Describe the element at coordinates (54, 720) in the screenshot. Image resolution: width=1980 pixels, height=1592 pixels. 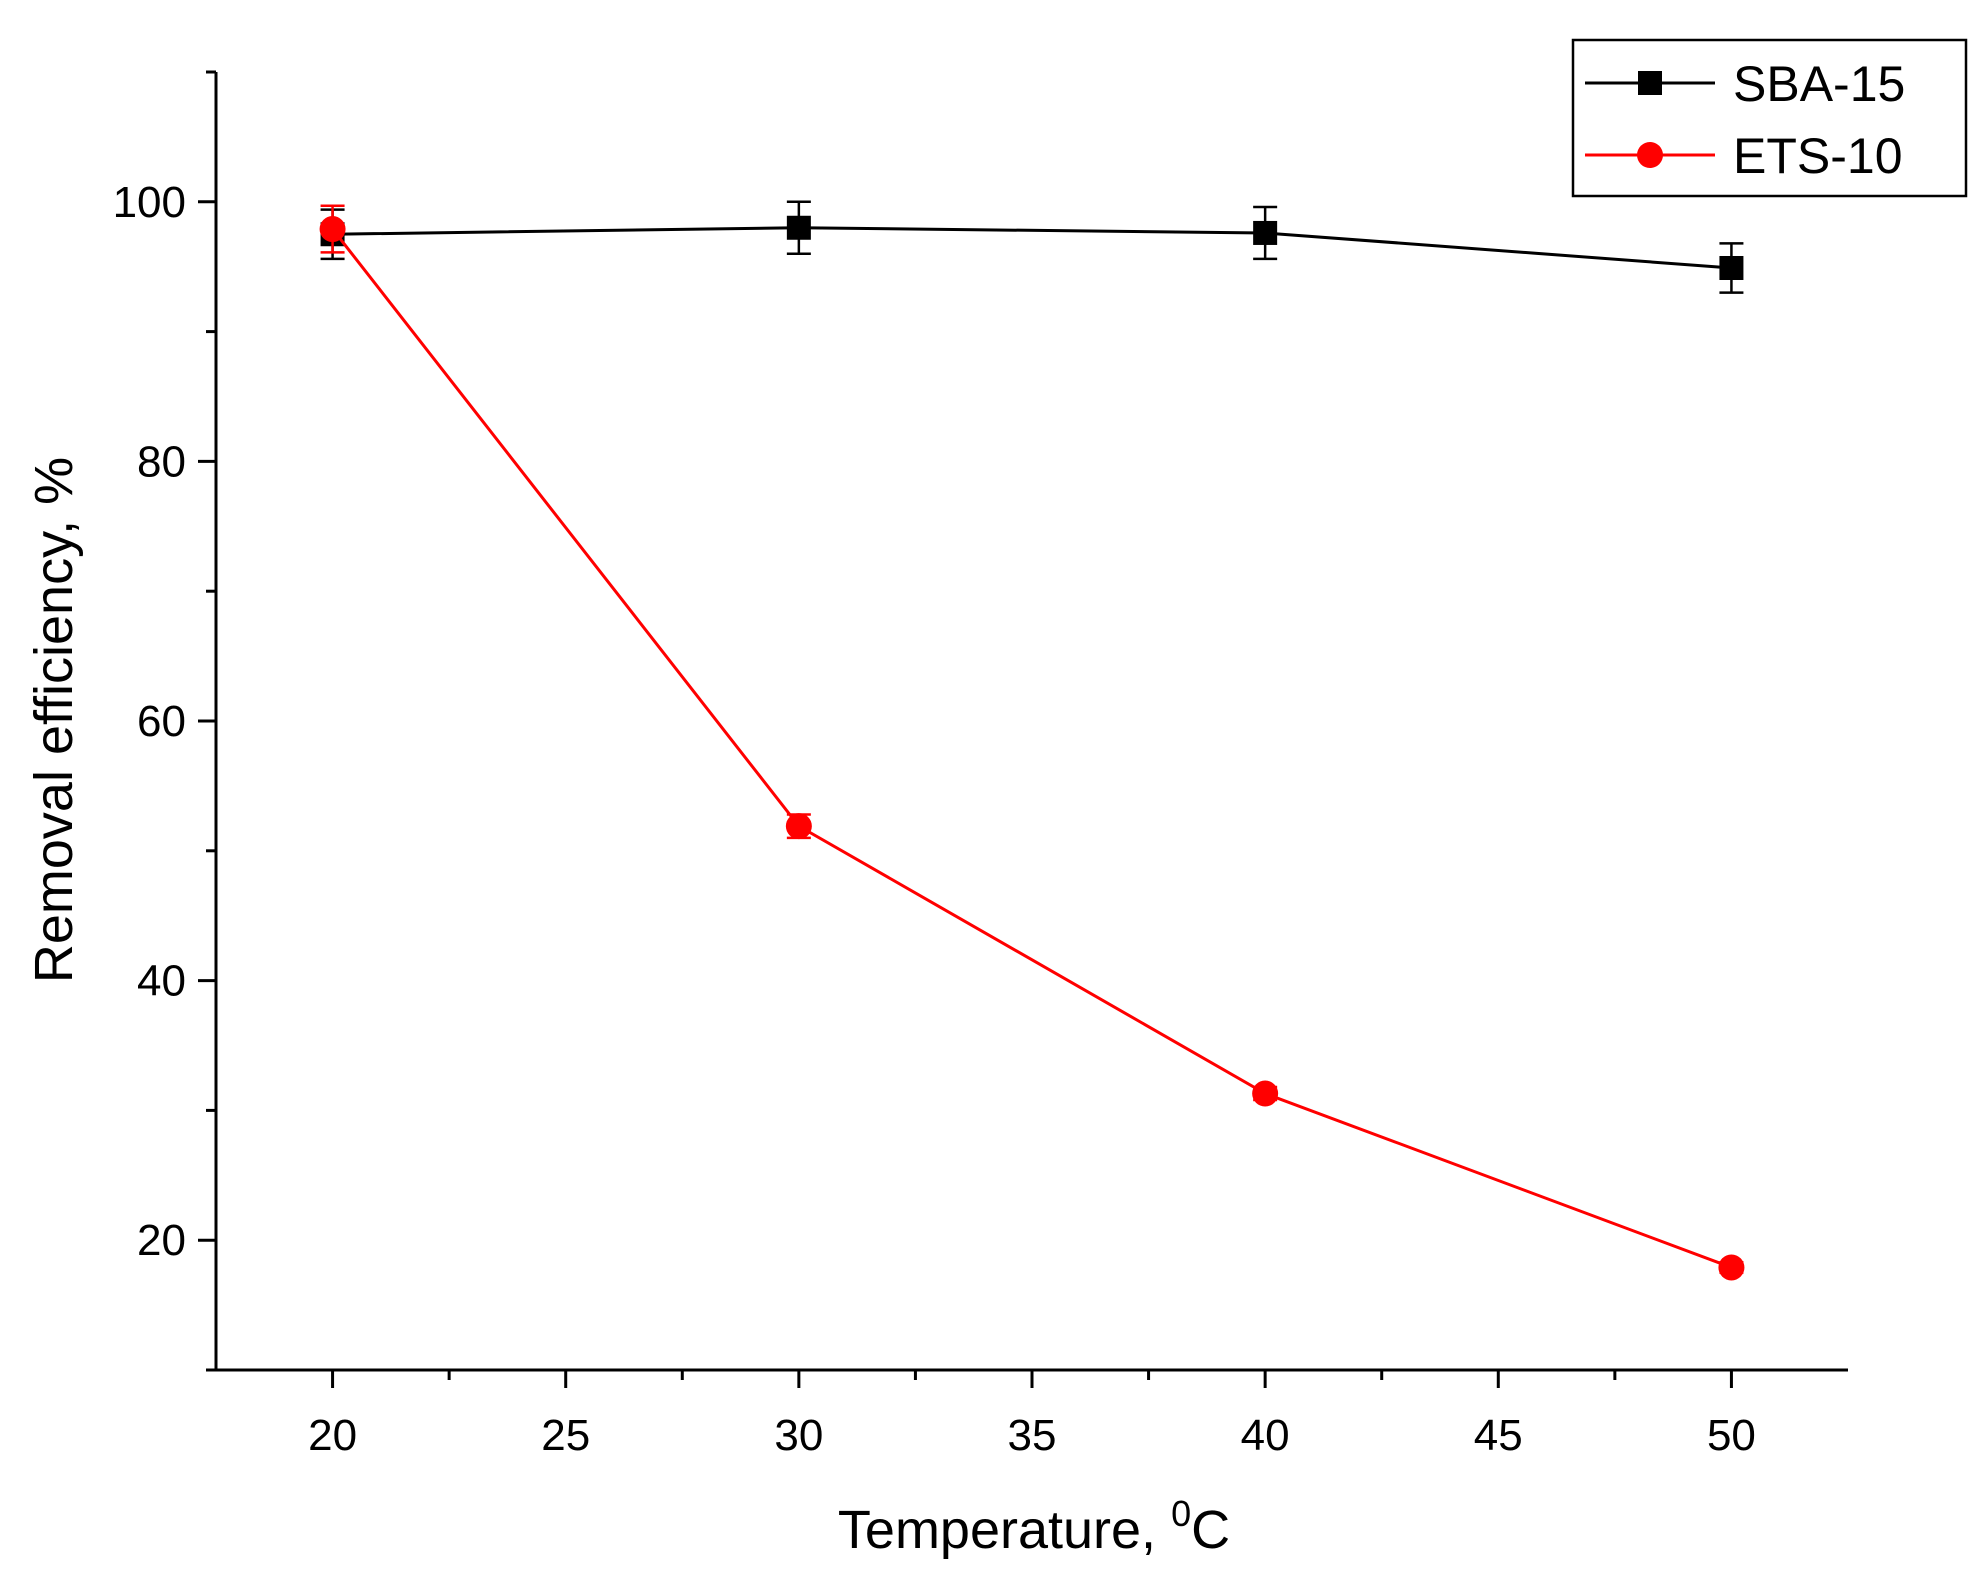
I see `y-axis-title: Removal efficiency, %` at that location.